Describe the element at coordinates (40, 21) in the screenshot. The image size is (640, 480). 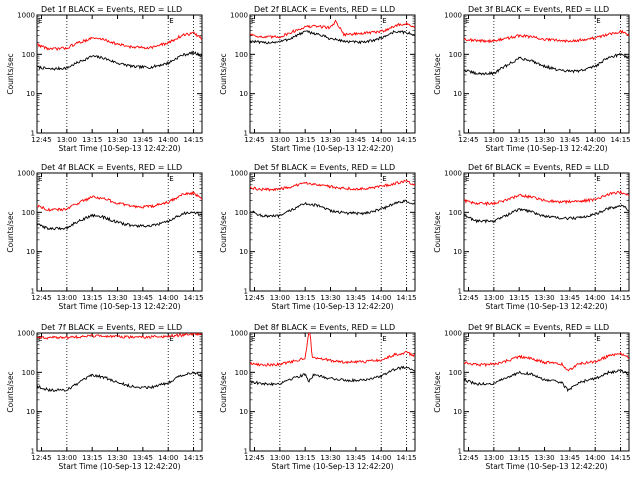
I see `marker-label: E` at that location.